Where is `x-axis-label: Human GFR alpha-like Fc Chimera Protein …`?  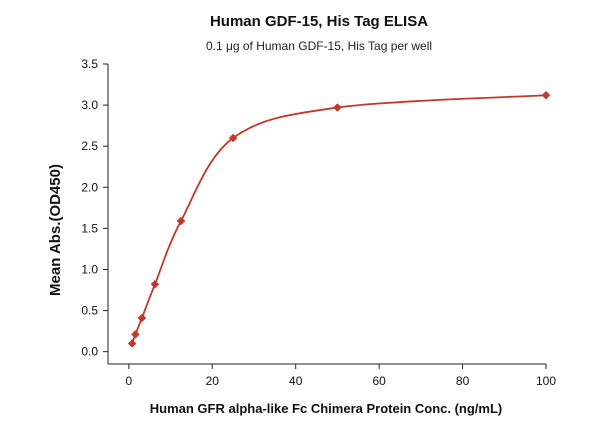
x-axis-label: Human GFR alpha-like Fc Chimera Protein … is located at coordinates (326, 408).